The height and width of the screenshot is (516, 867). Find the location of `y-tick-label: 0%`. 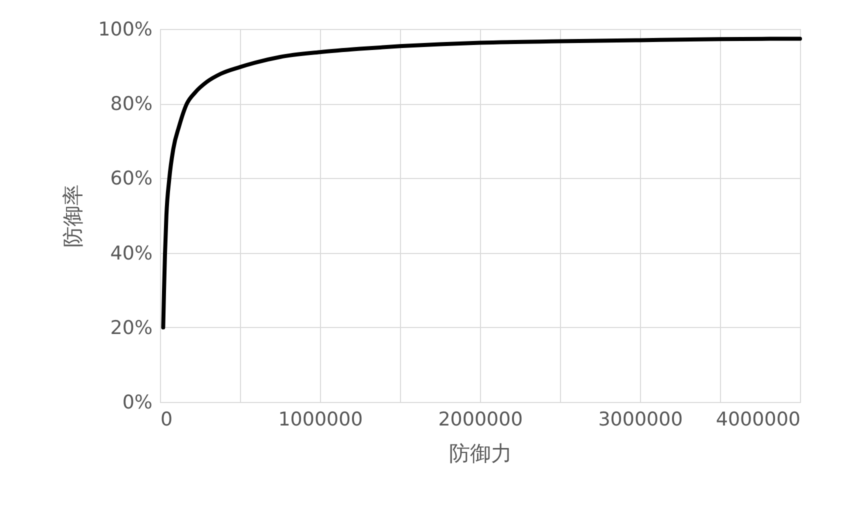

y-tick-label: 0% is located at coordinates (137, 403).